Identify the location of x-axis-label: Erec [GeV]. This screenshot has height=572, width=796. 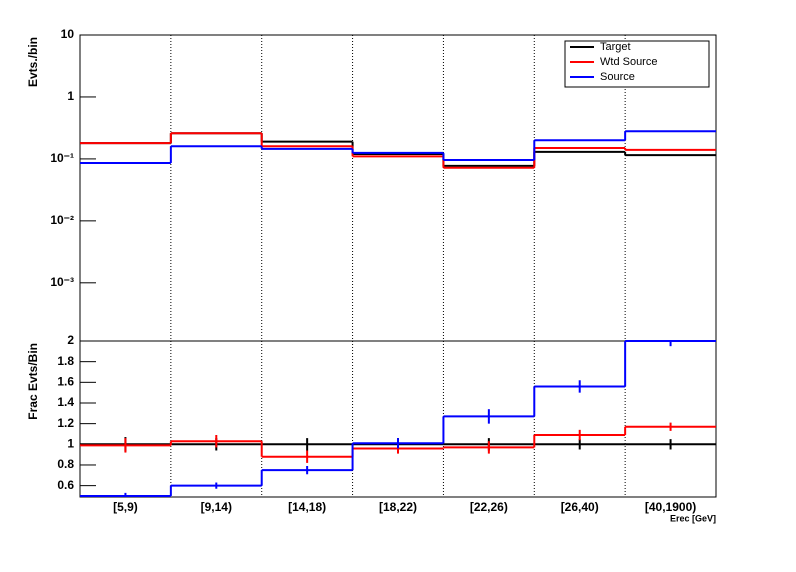
(693, 518).